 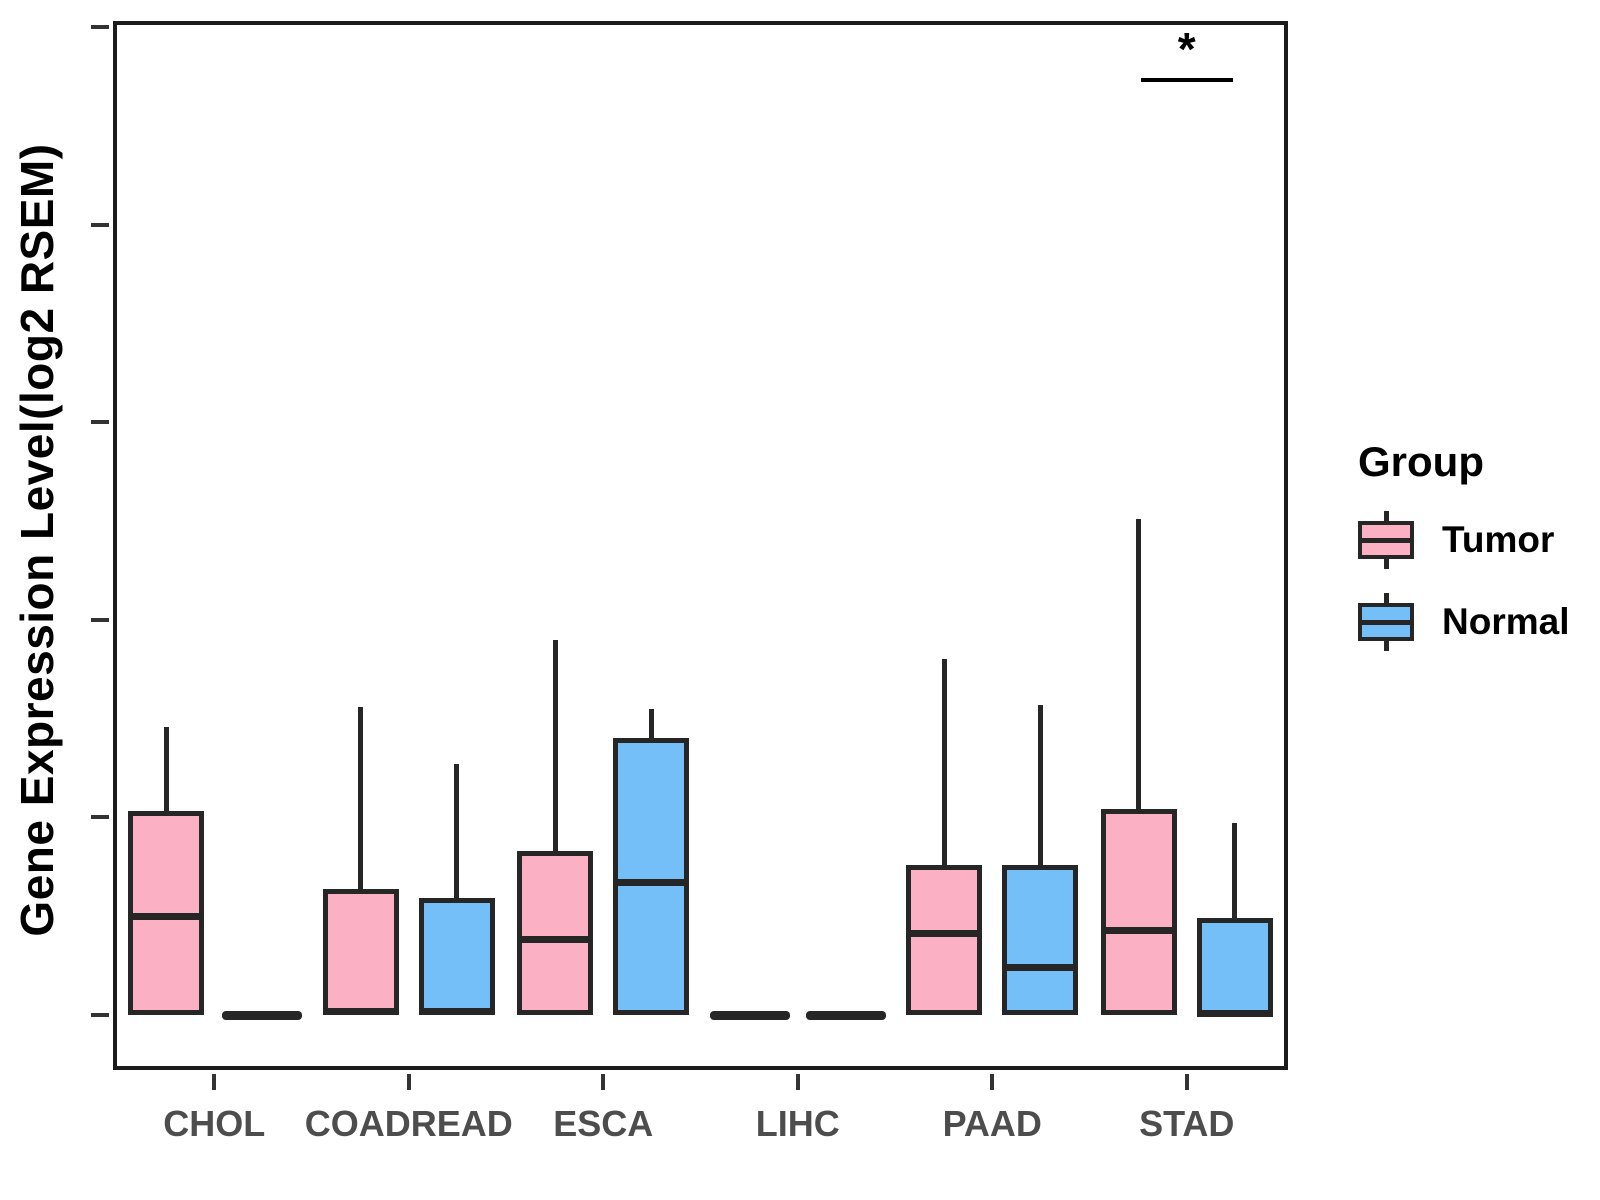 I want to click on legend-label-normal: Normal, so click(x=1506, y=621).